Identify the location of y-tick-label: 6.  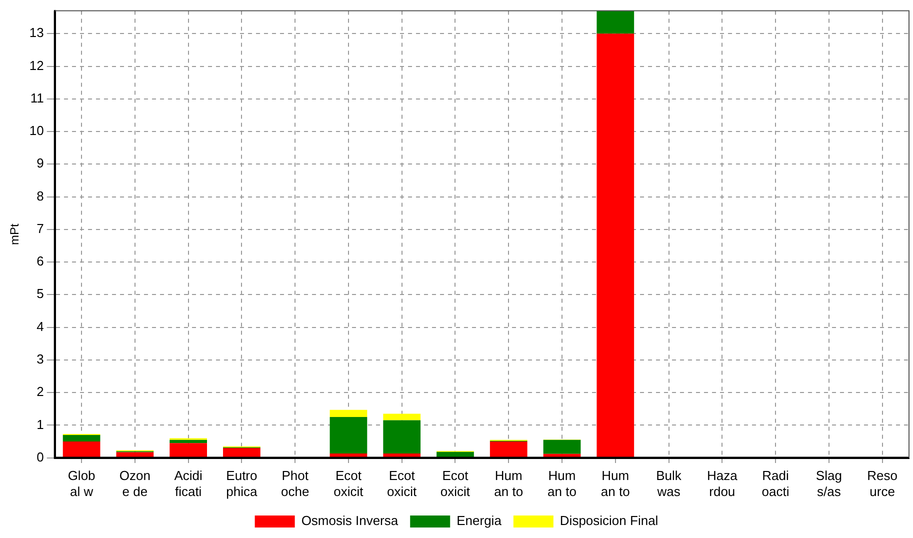
(40, 261).